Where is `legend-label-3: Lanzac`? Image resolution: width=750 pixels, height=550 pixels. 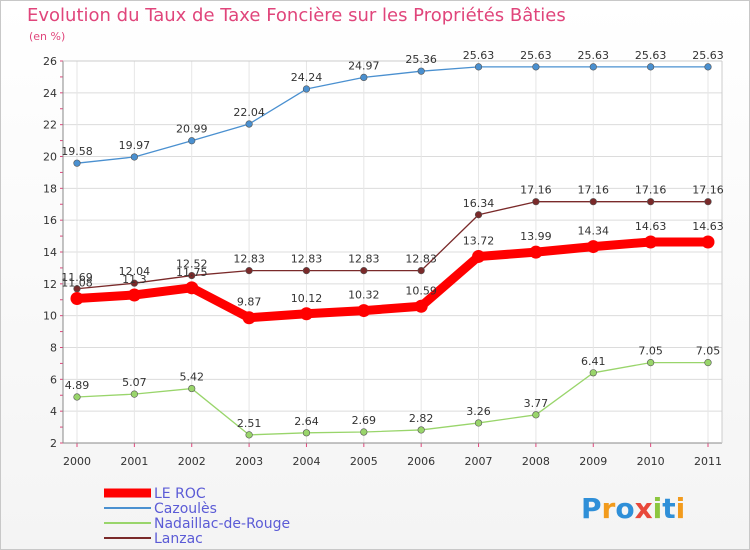
legend-label-3: Lanzac is located at coordinates (178, 539).